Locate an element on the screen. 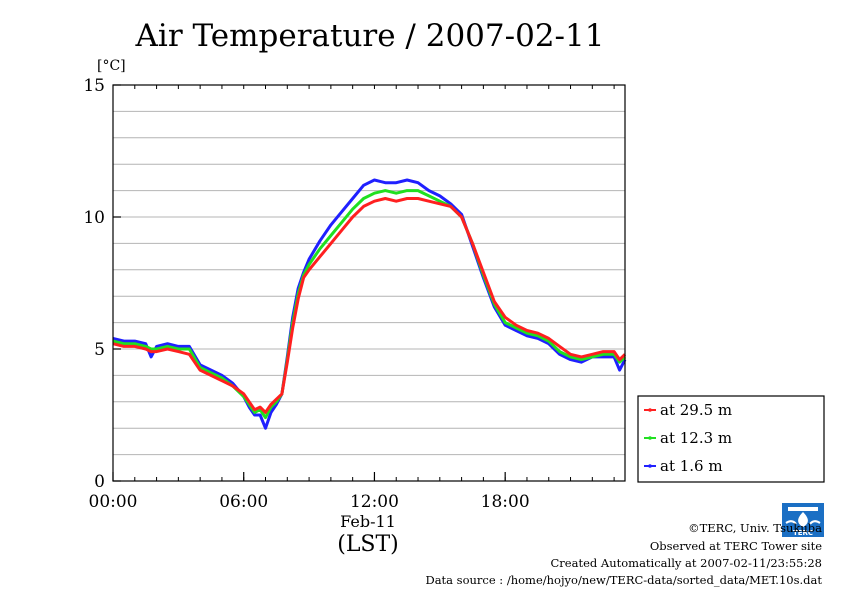 This screenshot has width=842, height=595. terc-logo-icon: TERC is located at coordinates (803, 520).